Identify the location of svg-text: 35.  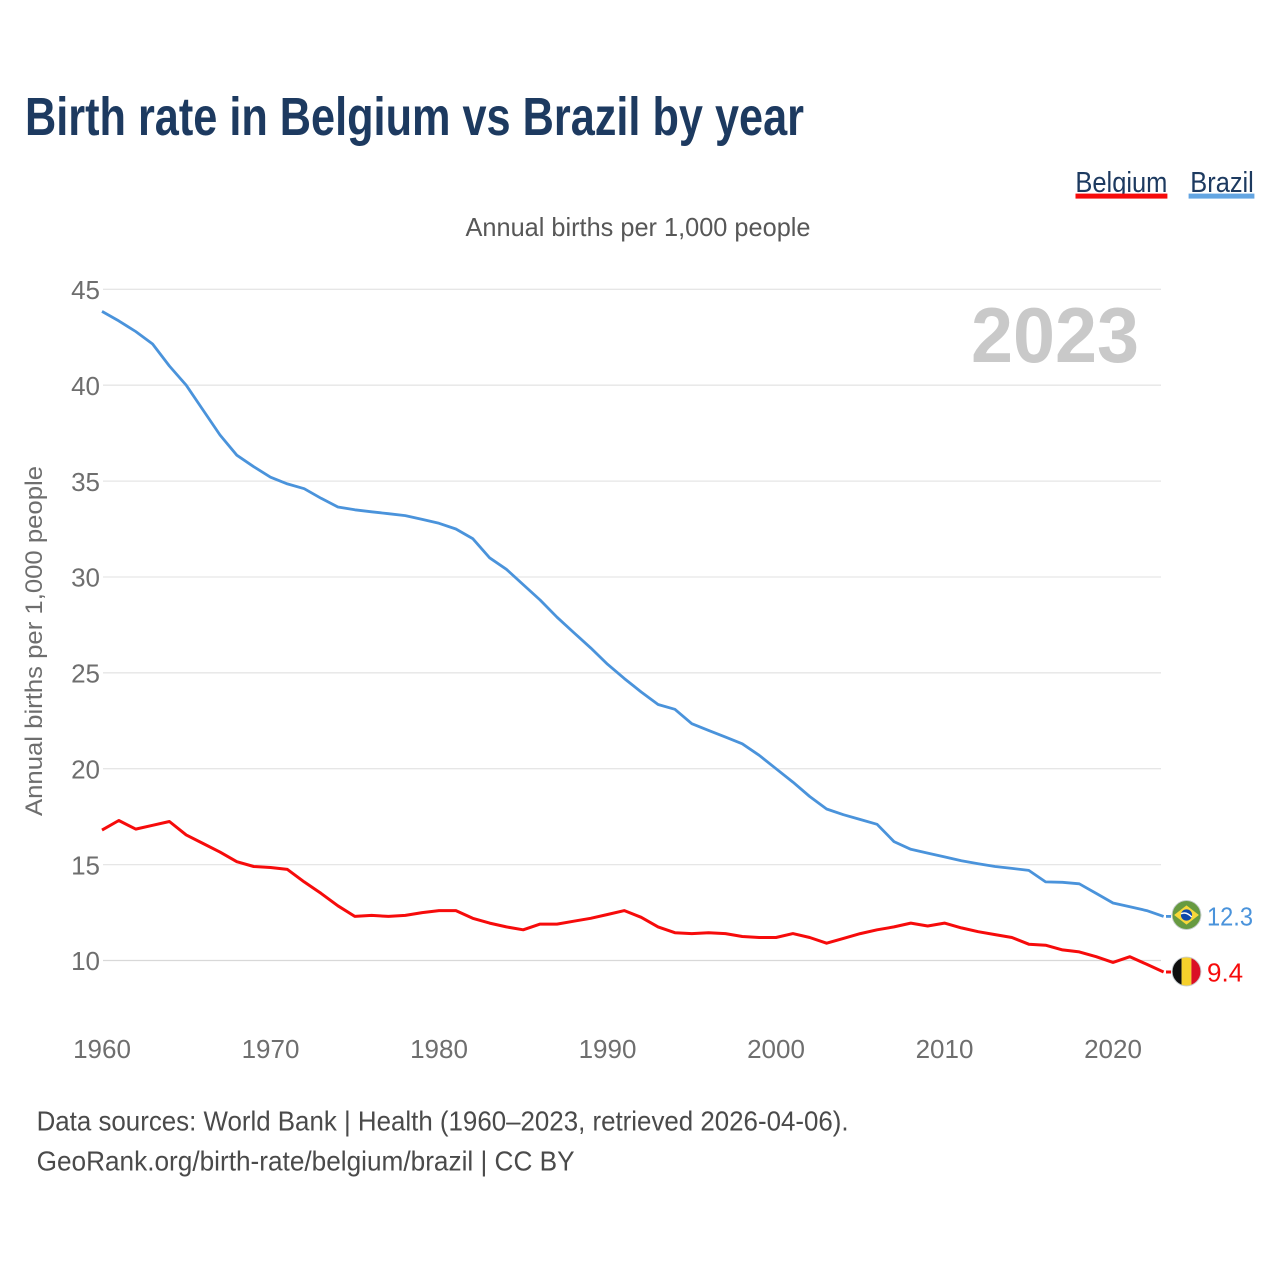
(85, 482).